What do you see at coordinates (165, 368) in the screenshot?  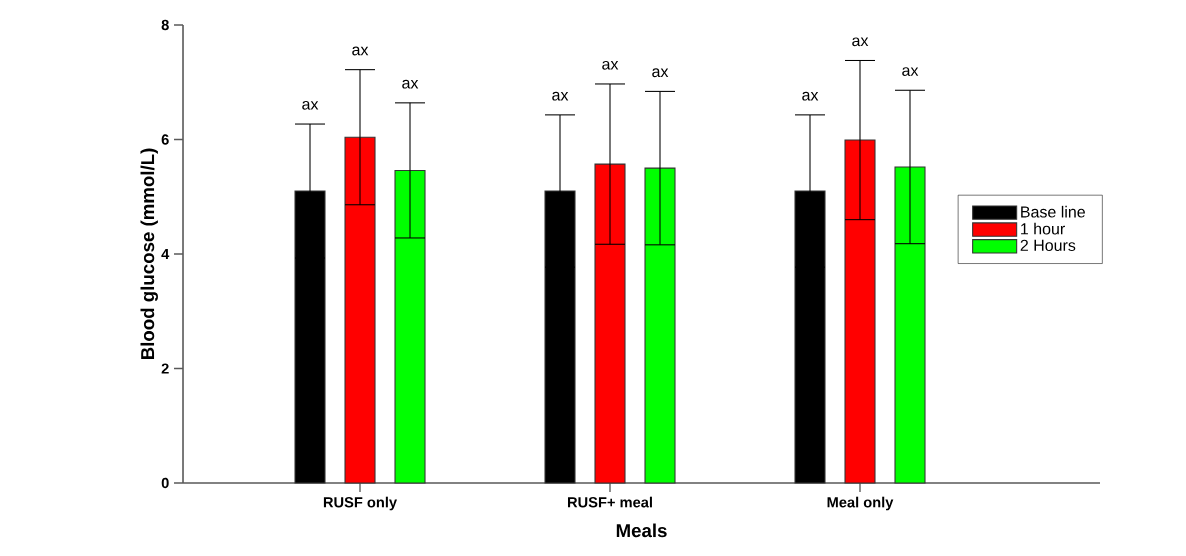 I see `y-tick-label: 2` at bounding box center [165, 368].